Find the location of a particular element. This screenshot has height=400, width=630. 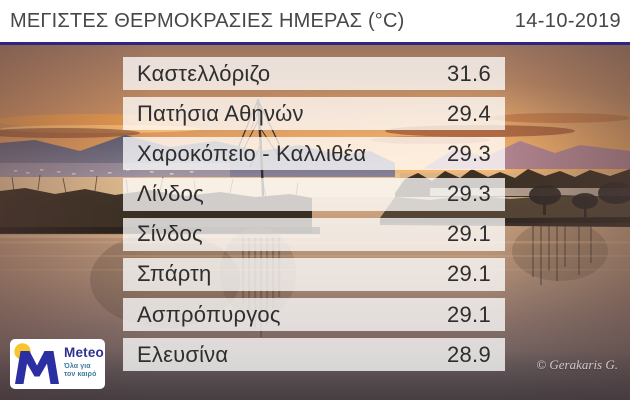

temperature-value: 31.6 is located at coordinates (468, 73).